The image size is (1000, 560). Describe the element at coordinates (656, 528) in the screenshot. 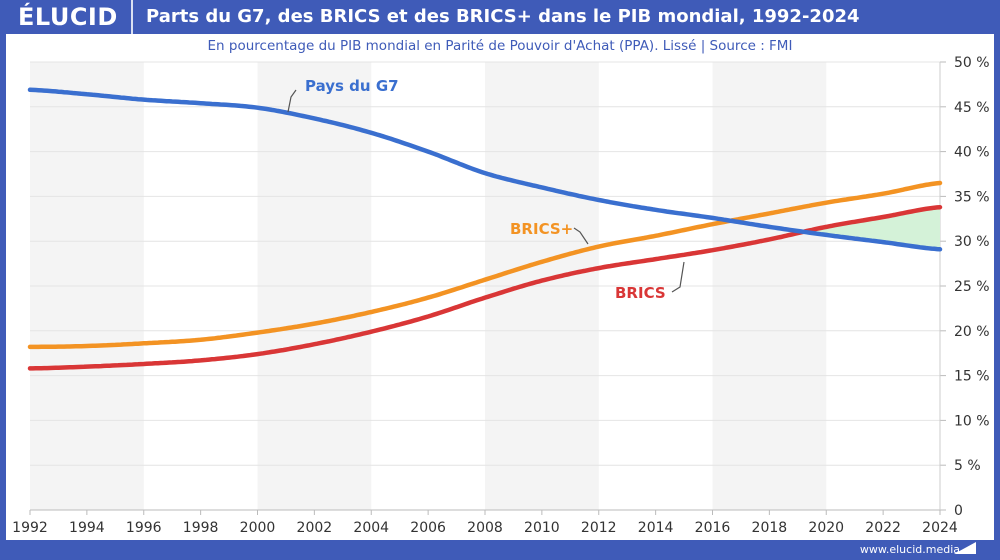

I see `x-tick-label: 2014` at that location.